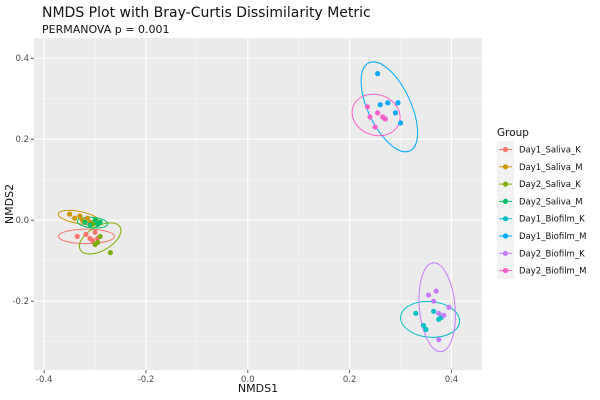 The width and height of the screenshot is (600, 400). What do you see at coordinates (505, 201) in the screenshot?
I see `legend-point-Day2_Saliva_M` at bounding box center [505, 201].